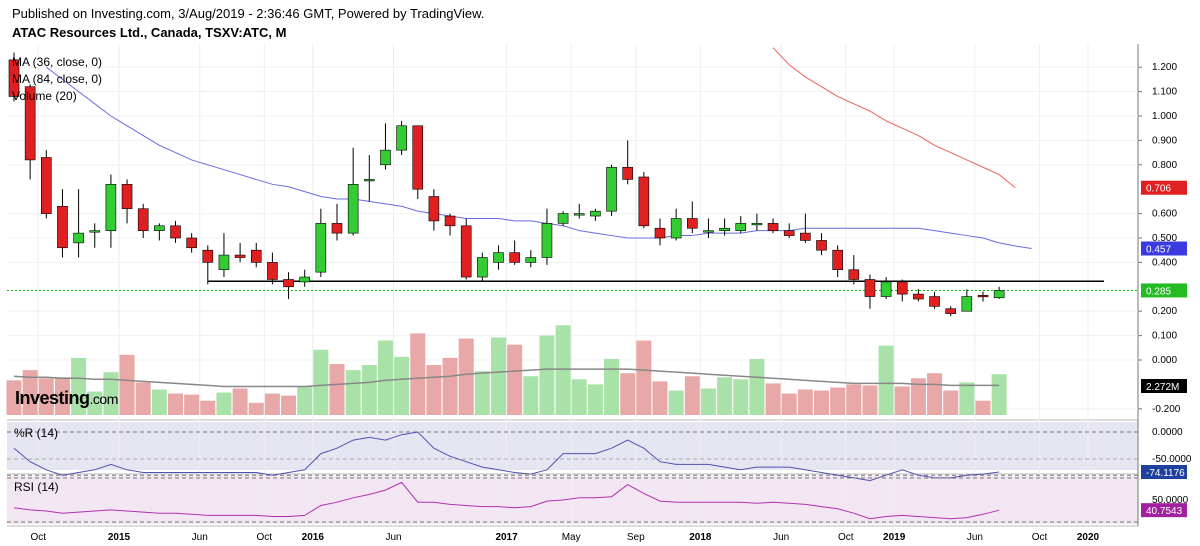  What do you see at coordinates (313, 537) in the screenshot?
I see `x-axis-label: 2016` at bounding box center [313, 537].